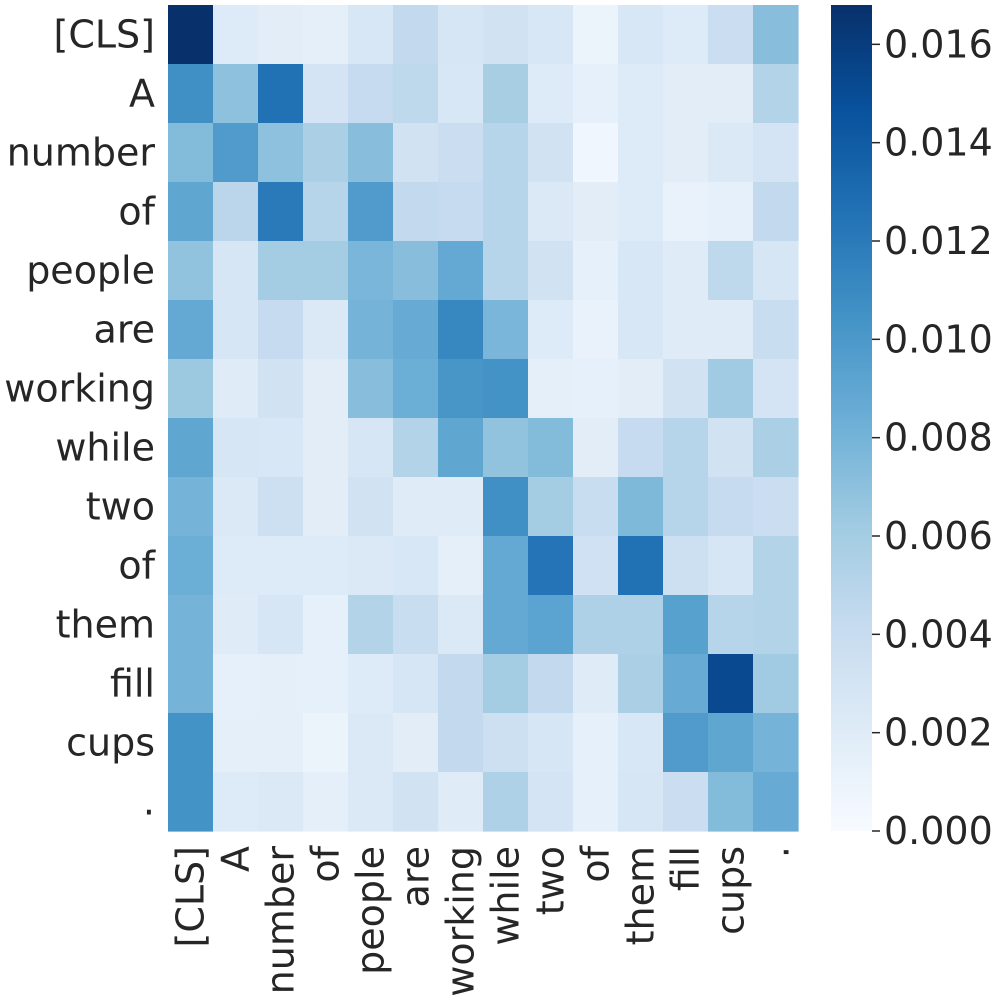  I want to click on row-label-4: people, so click(90, 271).